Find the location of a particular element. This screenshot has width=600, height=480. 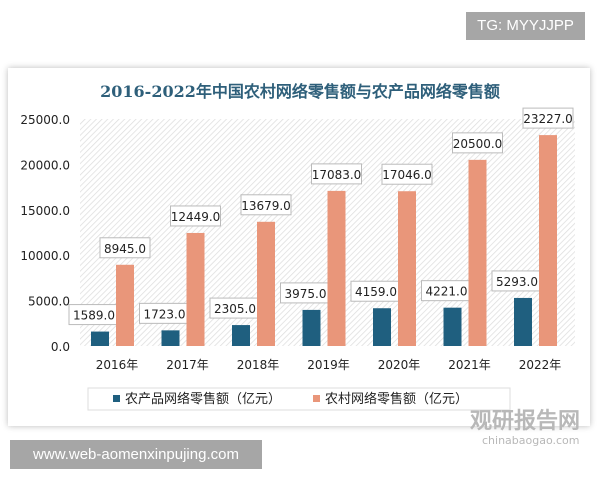

data-label: 8945.0 is located at coordinates (125, 249).